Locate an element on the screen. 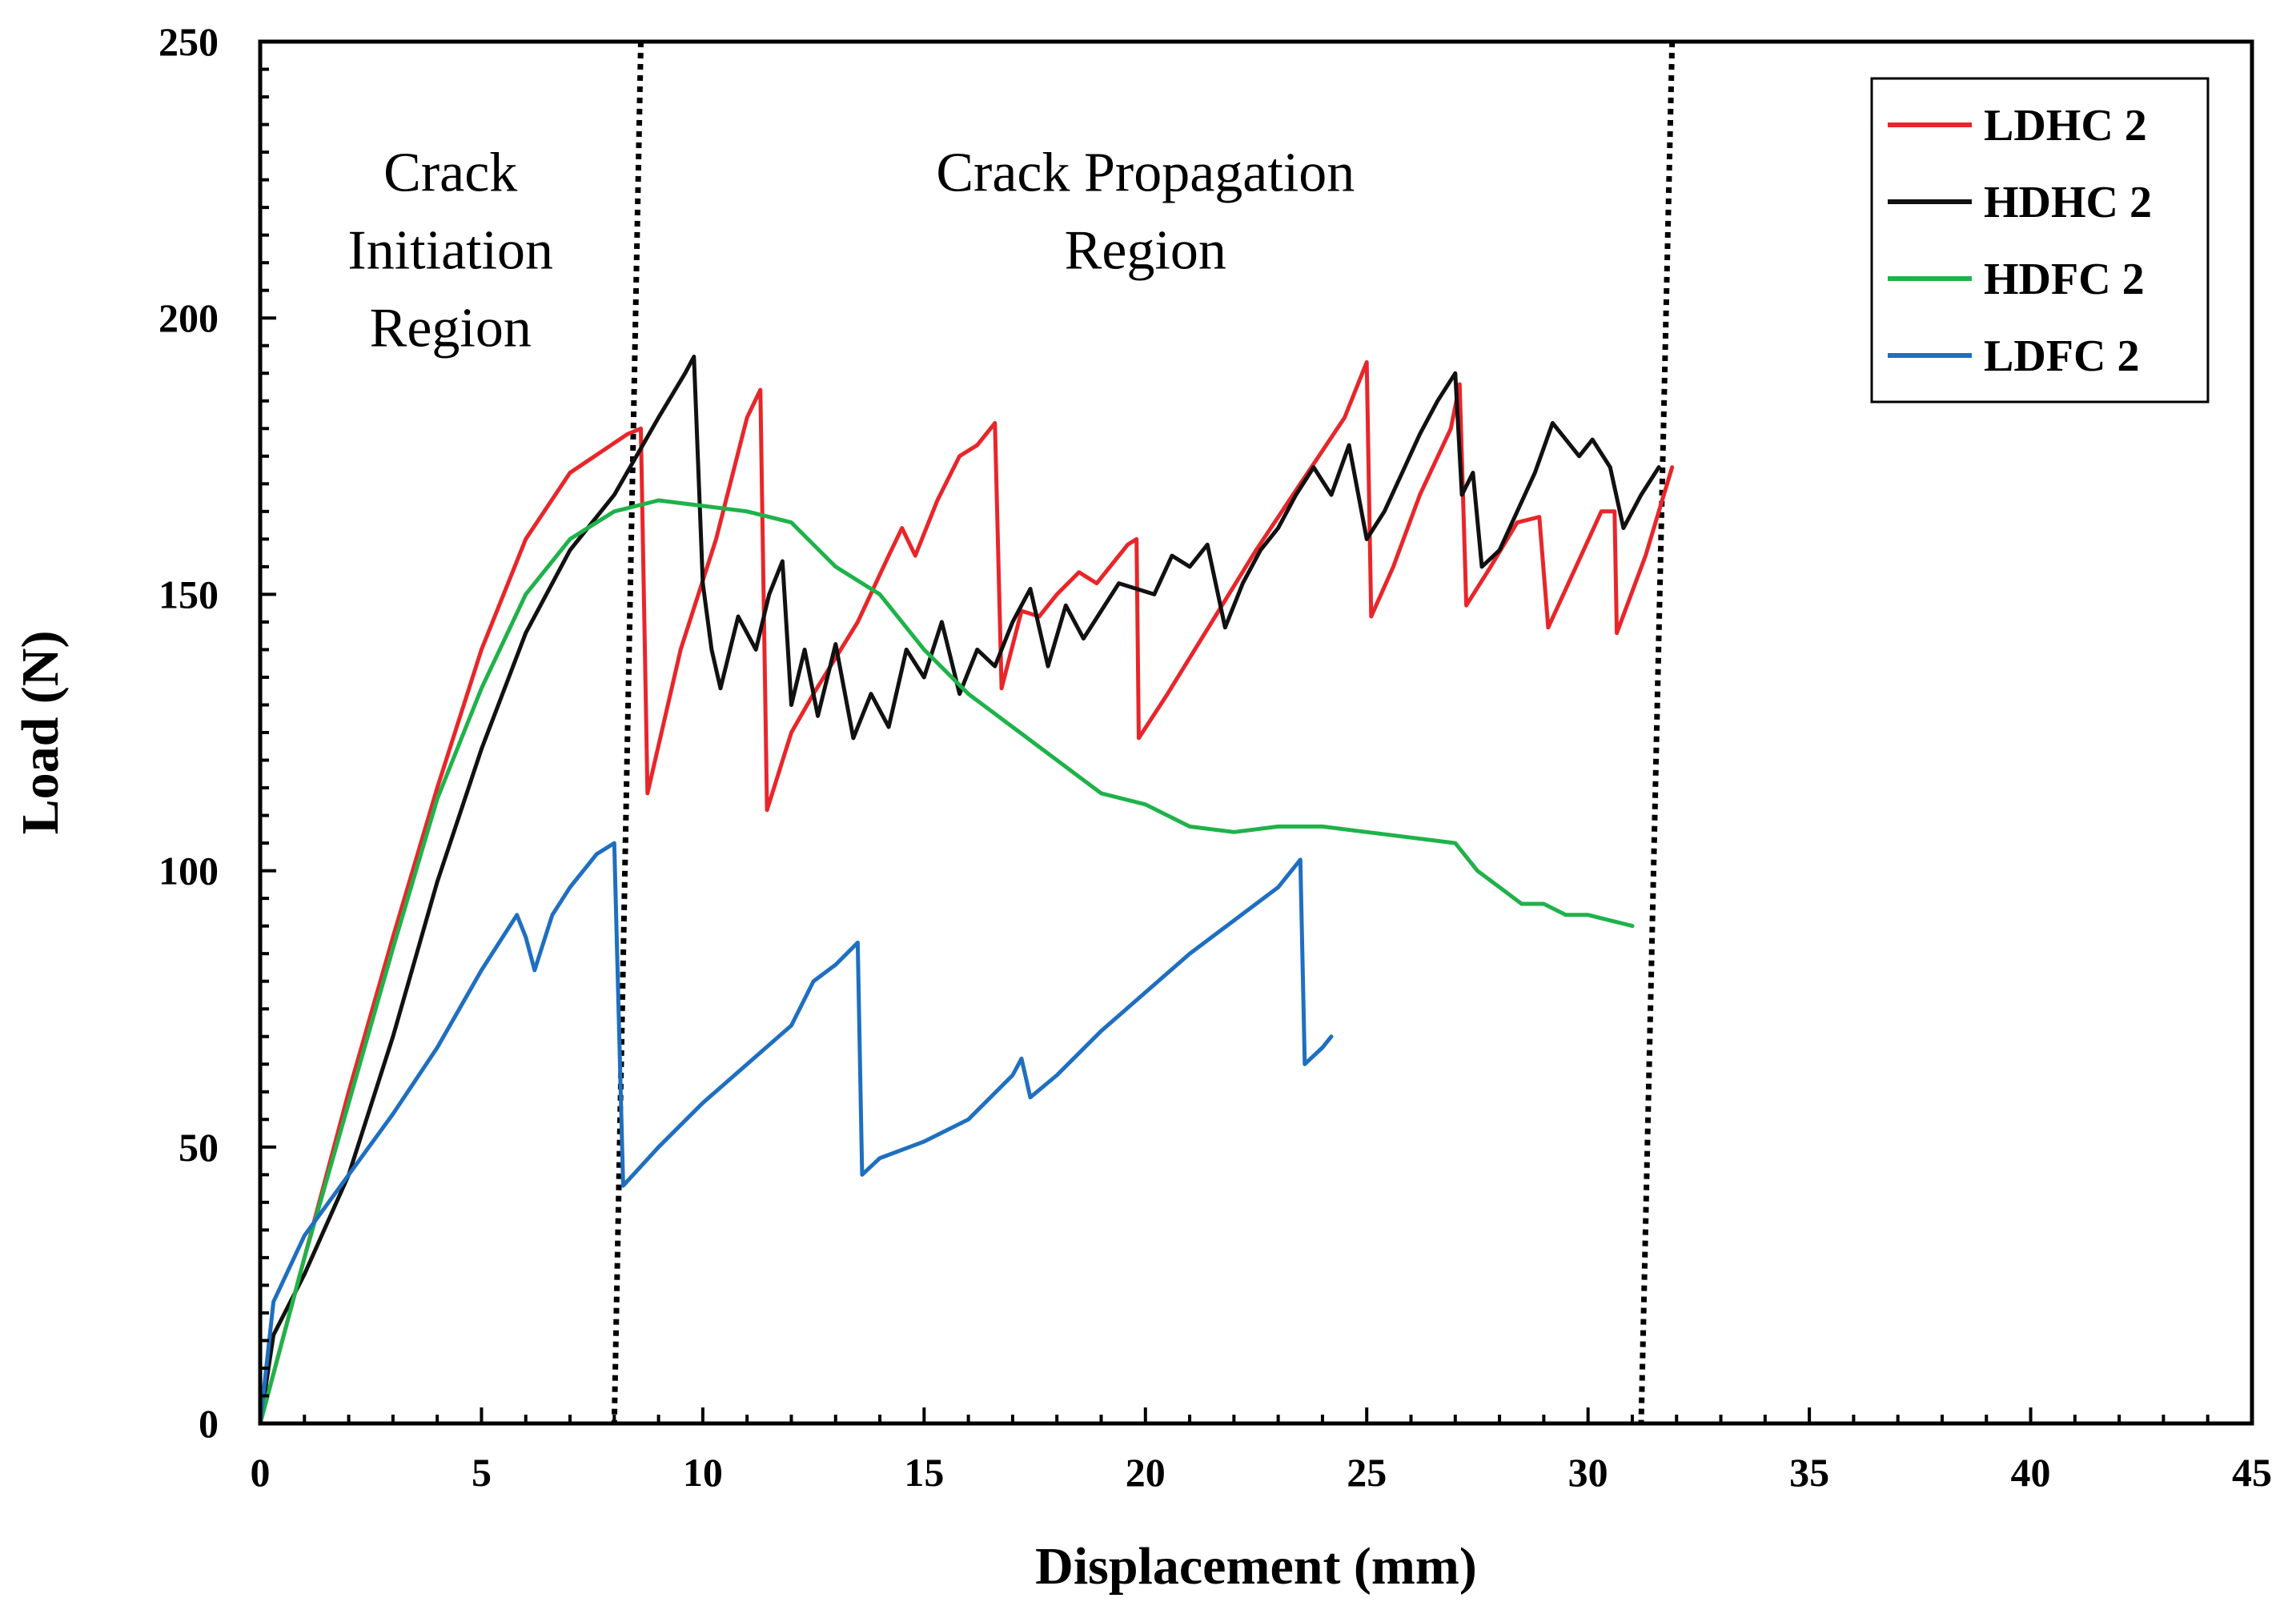 This screenshot has width=2296, height=1618. region-label-crack-initiation: Crack Initiation Region is located at coordinates (450, 250).